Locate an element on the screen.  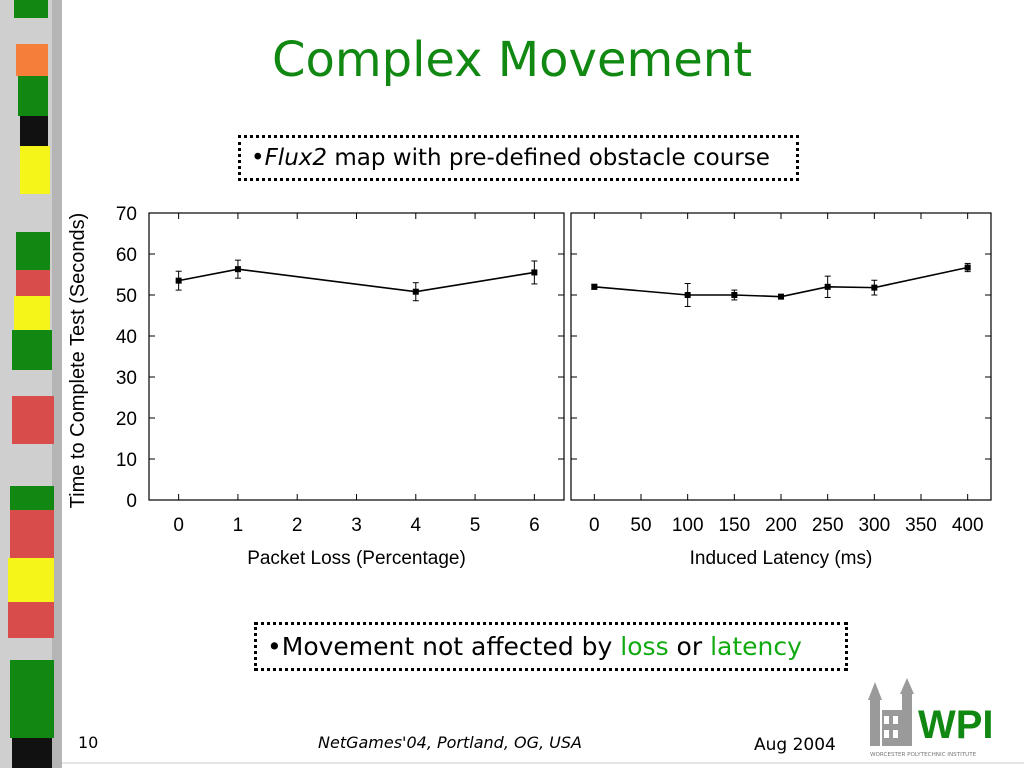
x-tick-label: 350 is located at coordinates (921, 525).